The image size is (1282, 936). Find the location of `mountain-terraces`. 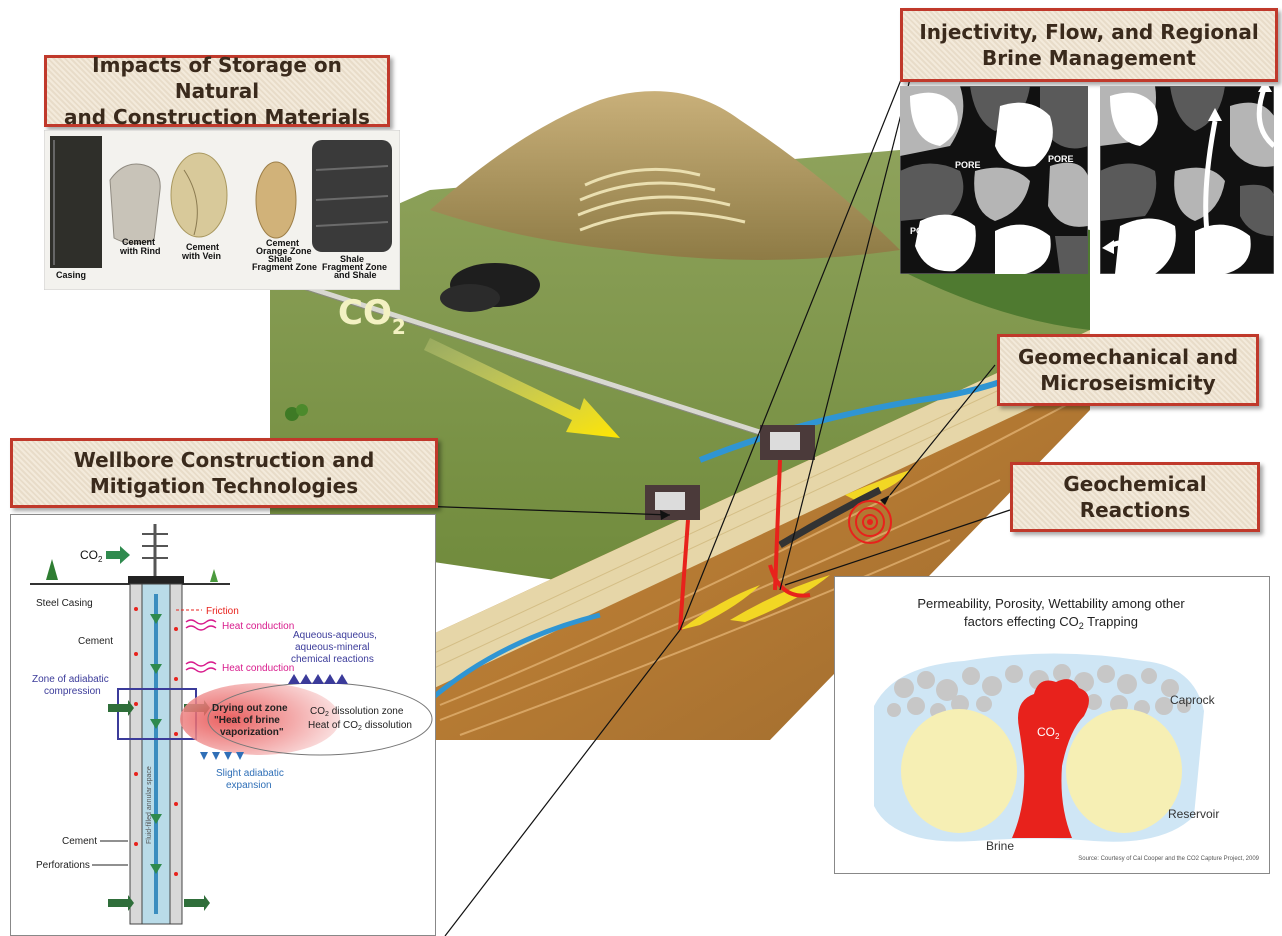

mountain-terraces is located at coordinates (661, 199).